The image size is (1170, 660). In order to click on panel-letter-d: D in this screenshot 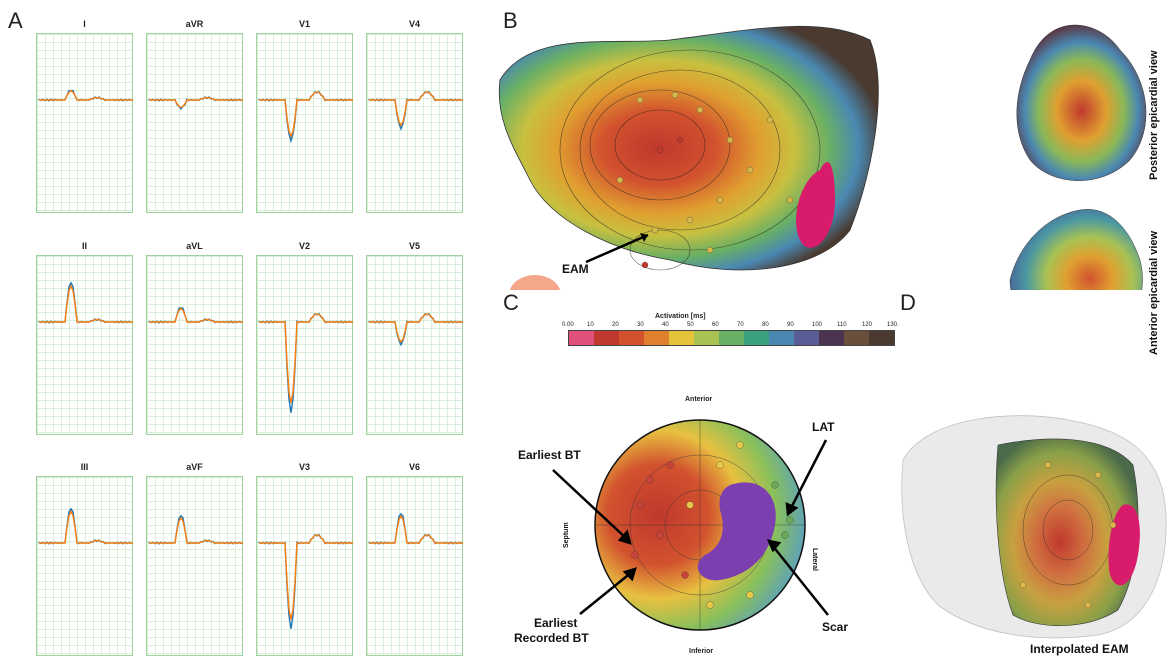, I will do `click(908, 302)`.